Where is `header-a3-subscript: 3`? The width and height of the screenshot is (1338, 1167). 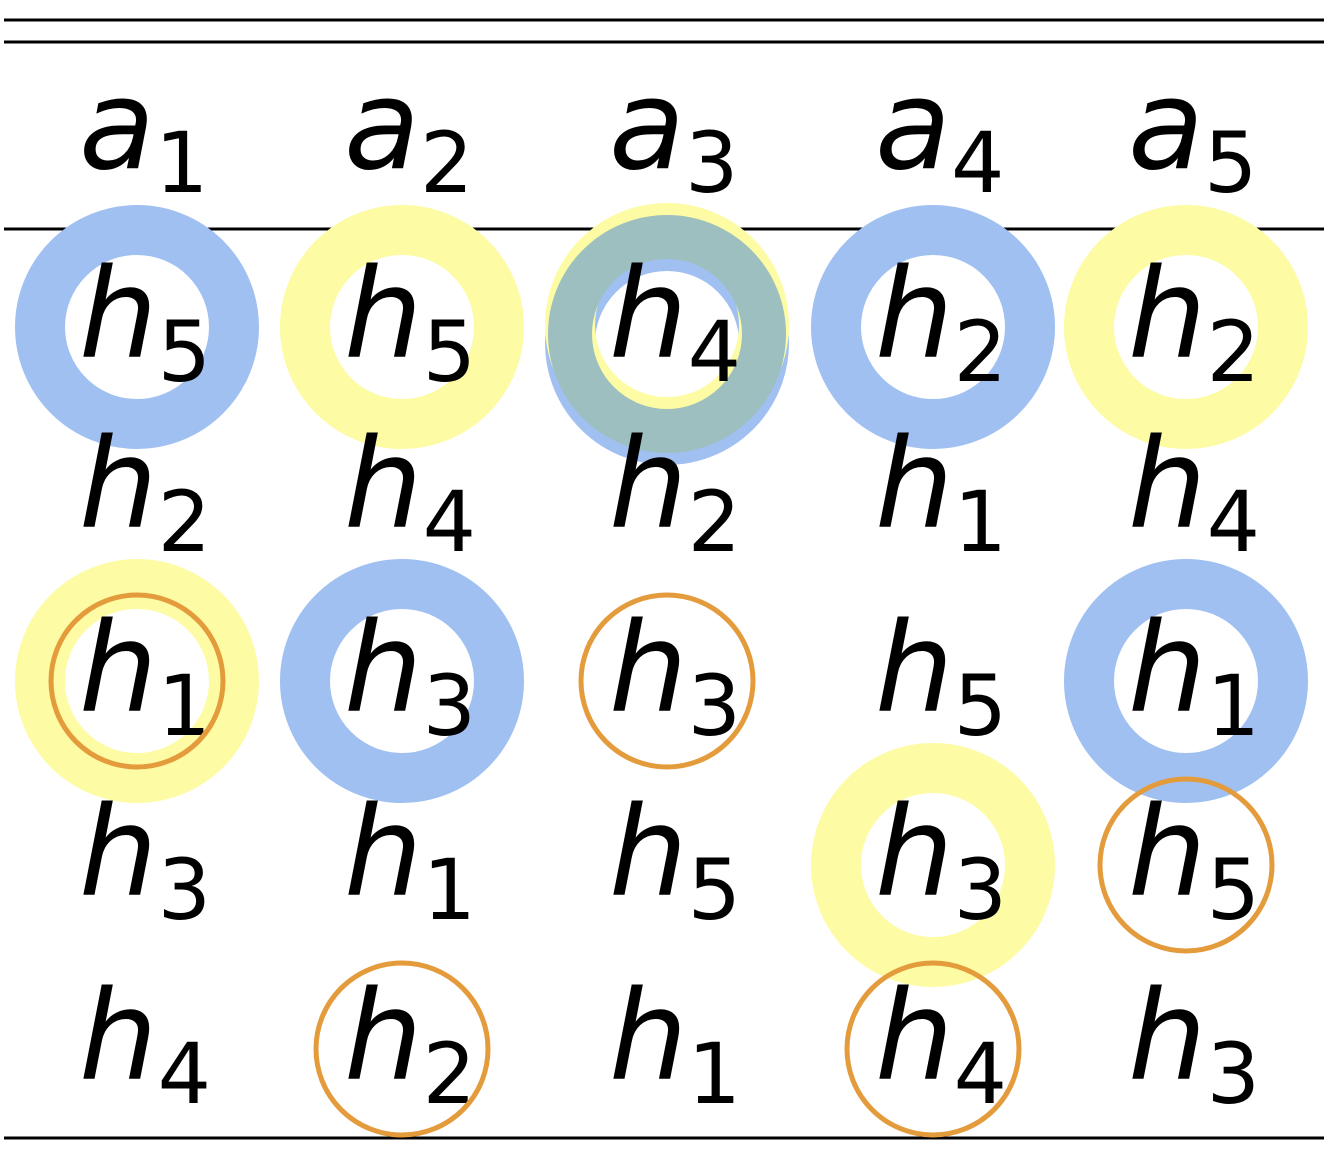
header-a3-subscript: 3 is located at coordinates (711, 163).